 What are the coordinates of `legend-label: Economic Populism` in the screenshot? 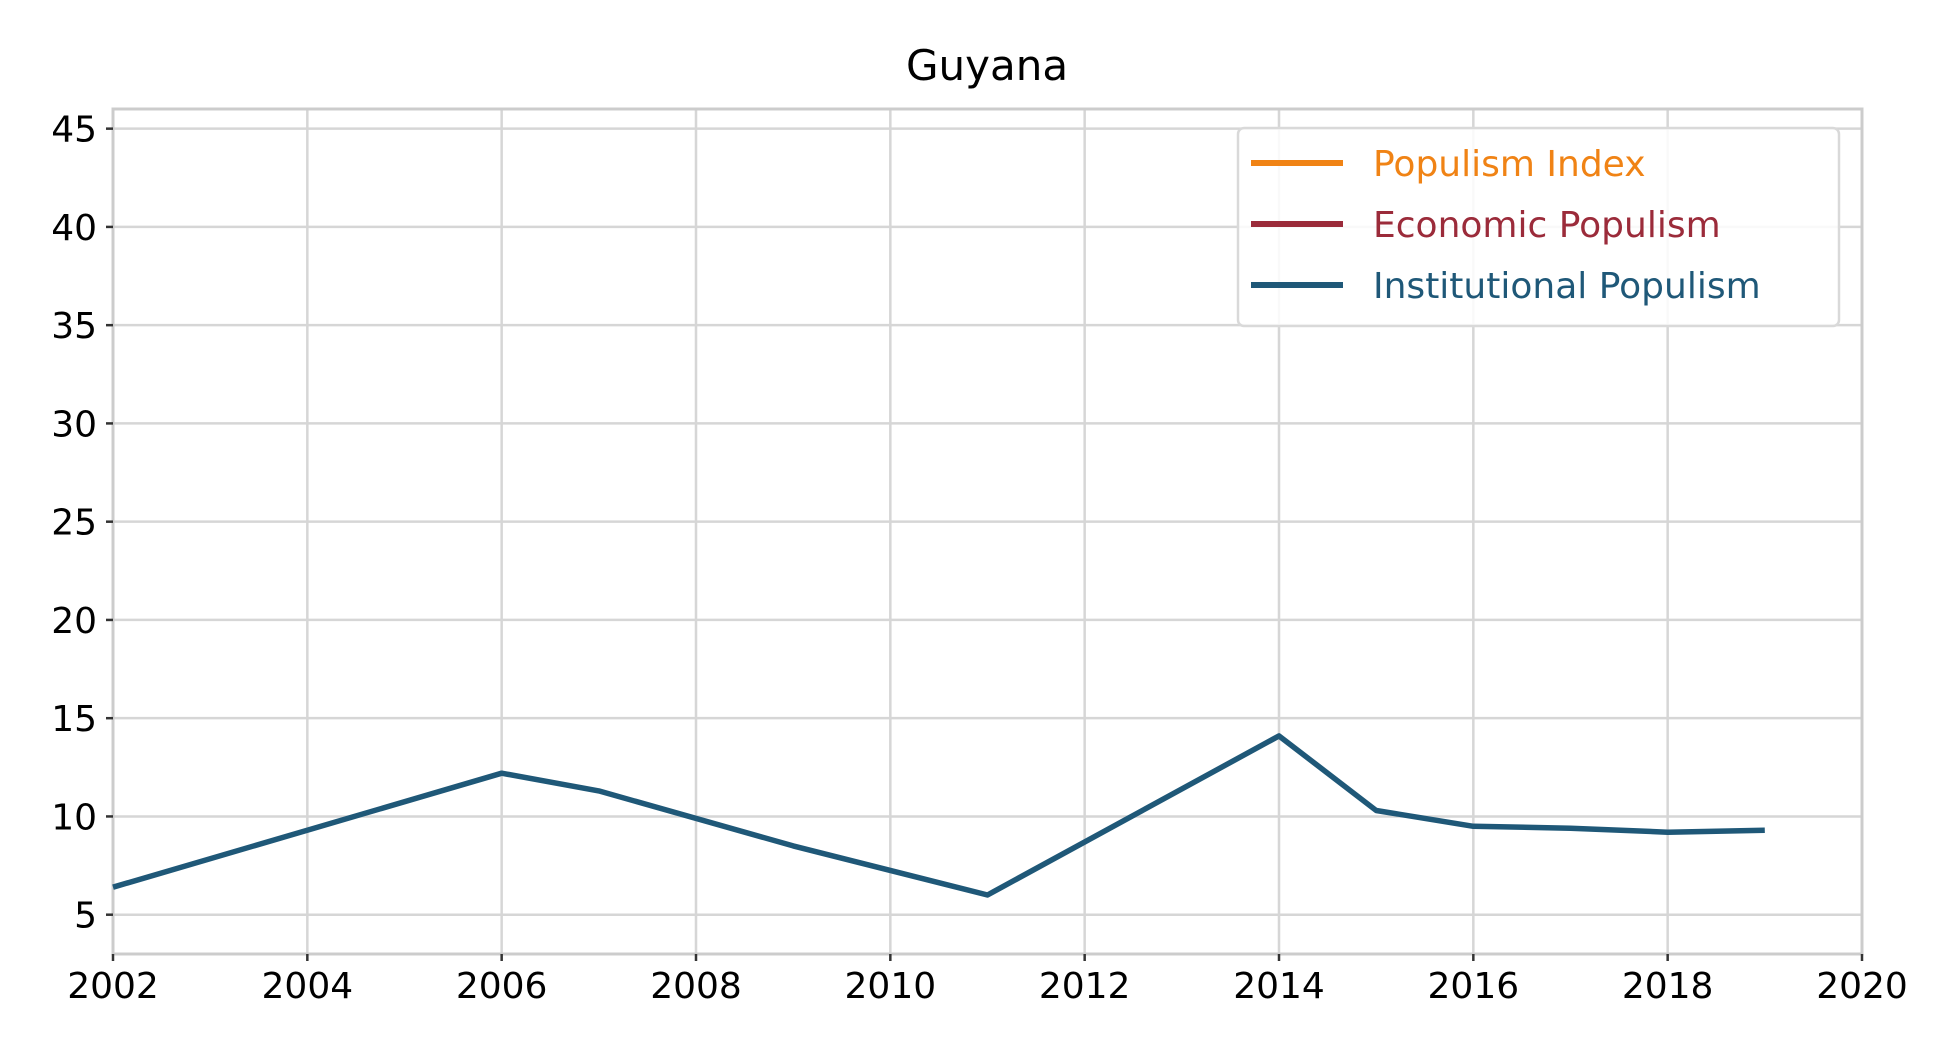 It's located at (1547, 225).